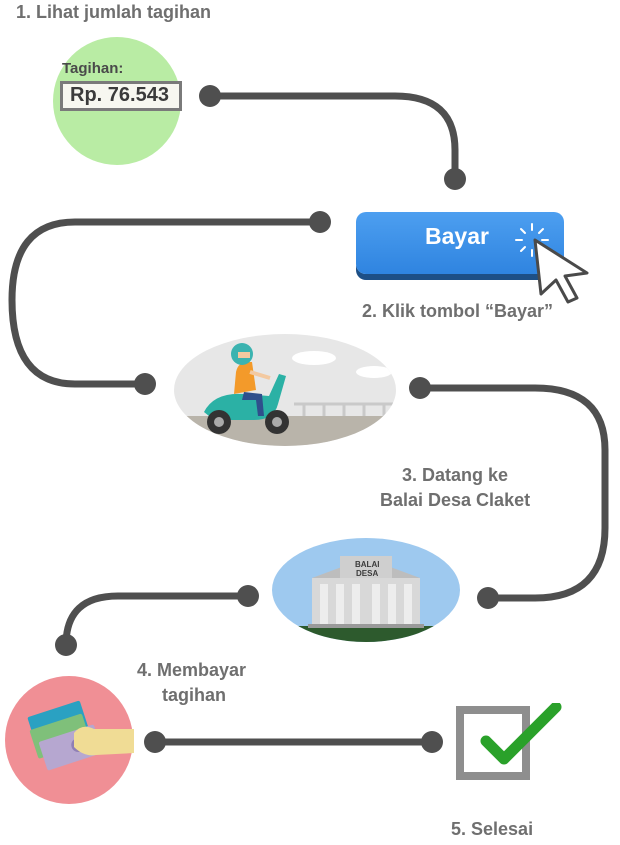  Describe the element at coordinates (458, 311) in the screenshot. I see `step-2-label: 2. Klik tombol “Bayar”` at that location.